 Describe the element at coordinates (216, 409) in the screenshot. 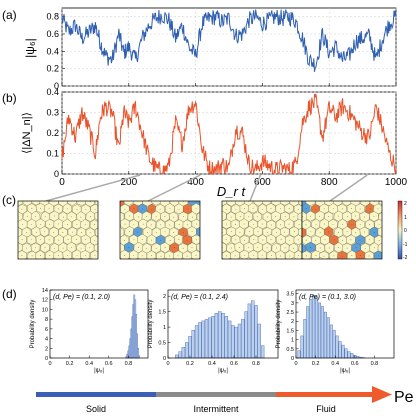

I see `section-label-intermittent: Intermittent` at that location.